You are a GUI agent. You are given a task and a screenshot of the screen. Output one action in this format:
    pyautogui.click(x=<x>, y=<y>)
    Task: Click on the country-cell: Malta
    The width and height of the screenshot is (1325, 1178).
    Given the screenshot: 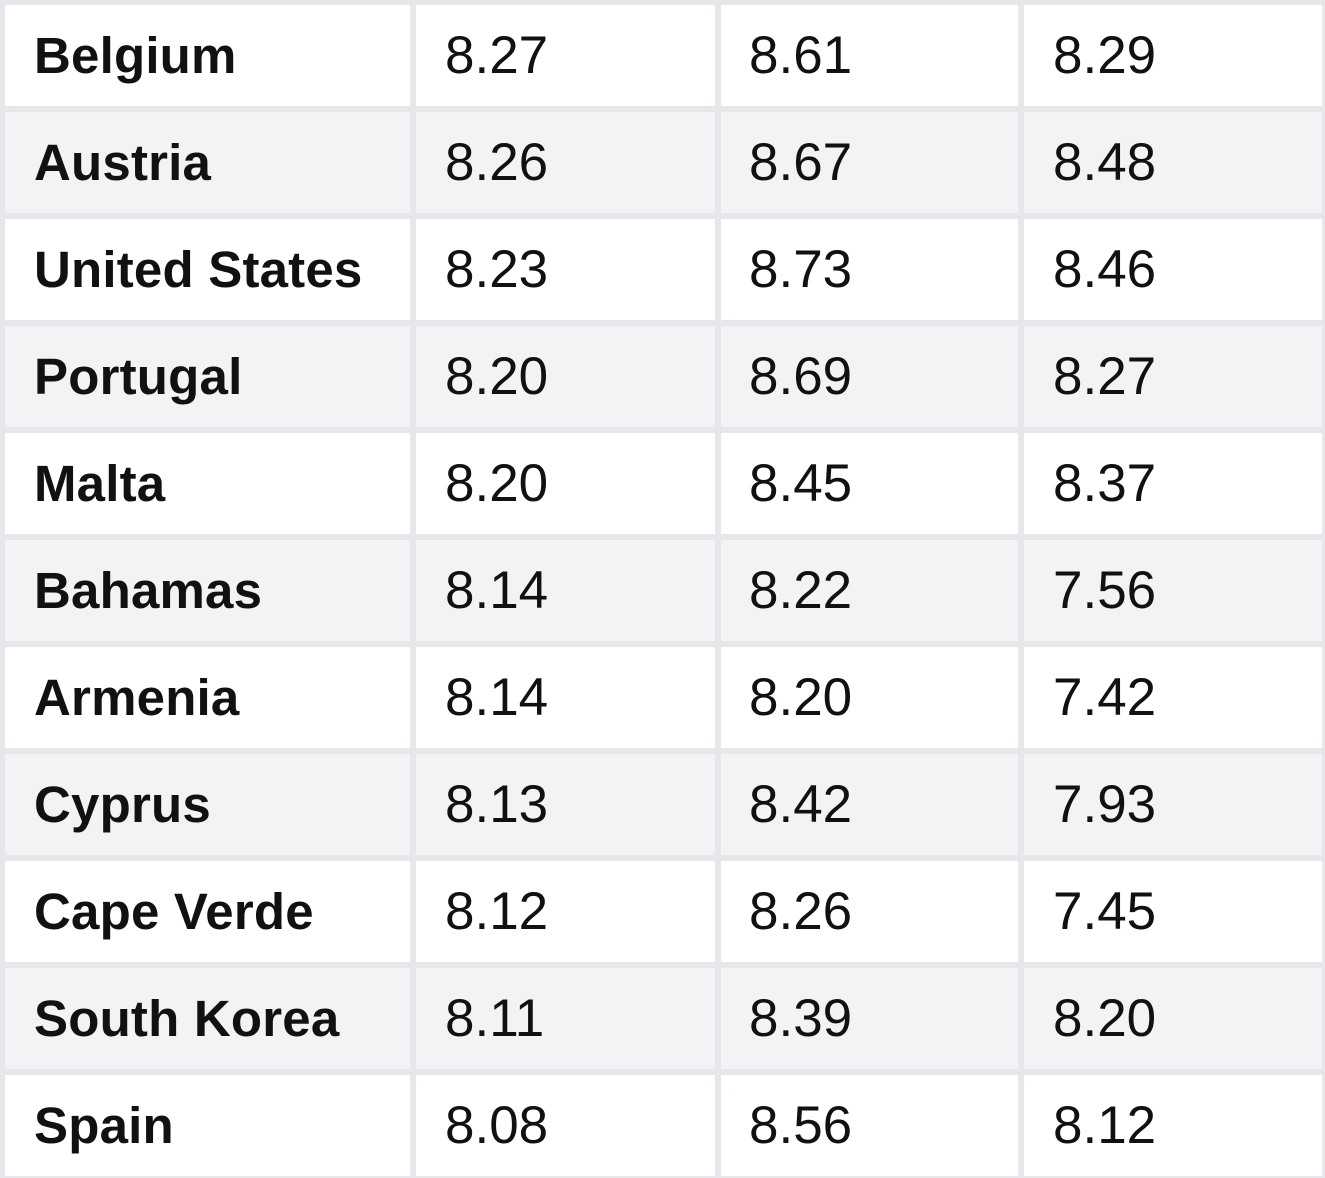 What is the action you would take?
    pyautogui.click(x=207, y=483)
    